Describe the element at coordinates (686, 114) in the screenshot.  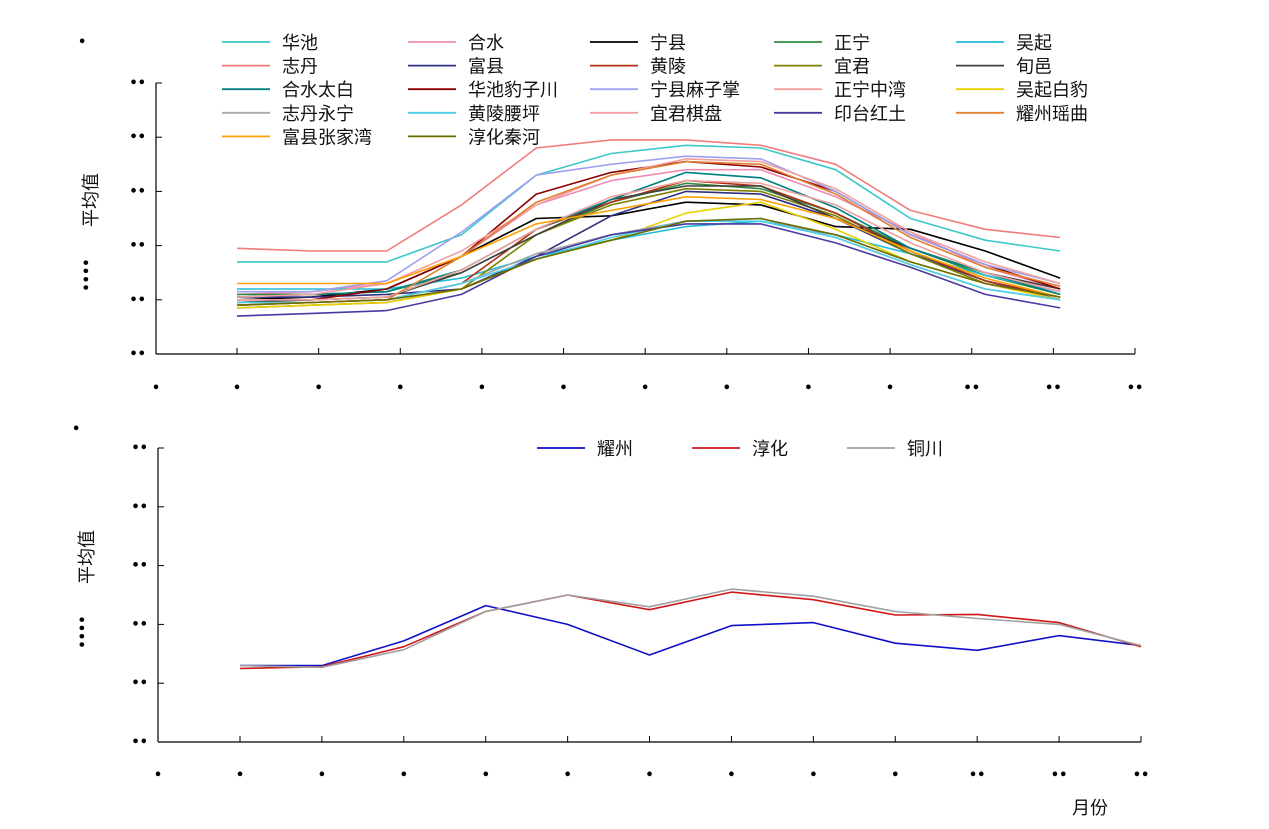
I see `p1-legend-label: 宜君棋盘` at that location.